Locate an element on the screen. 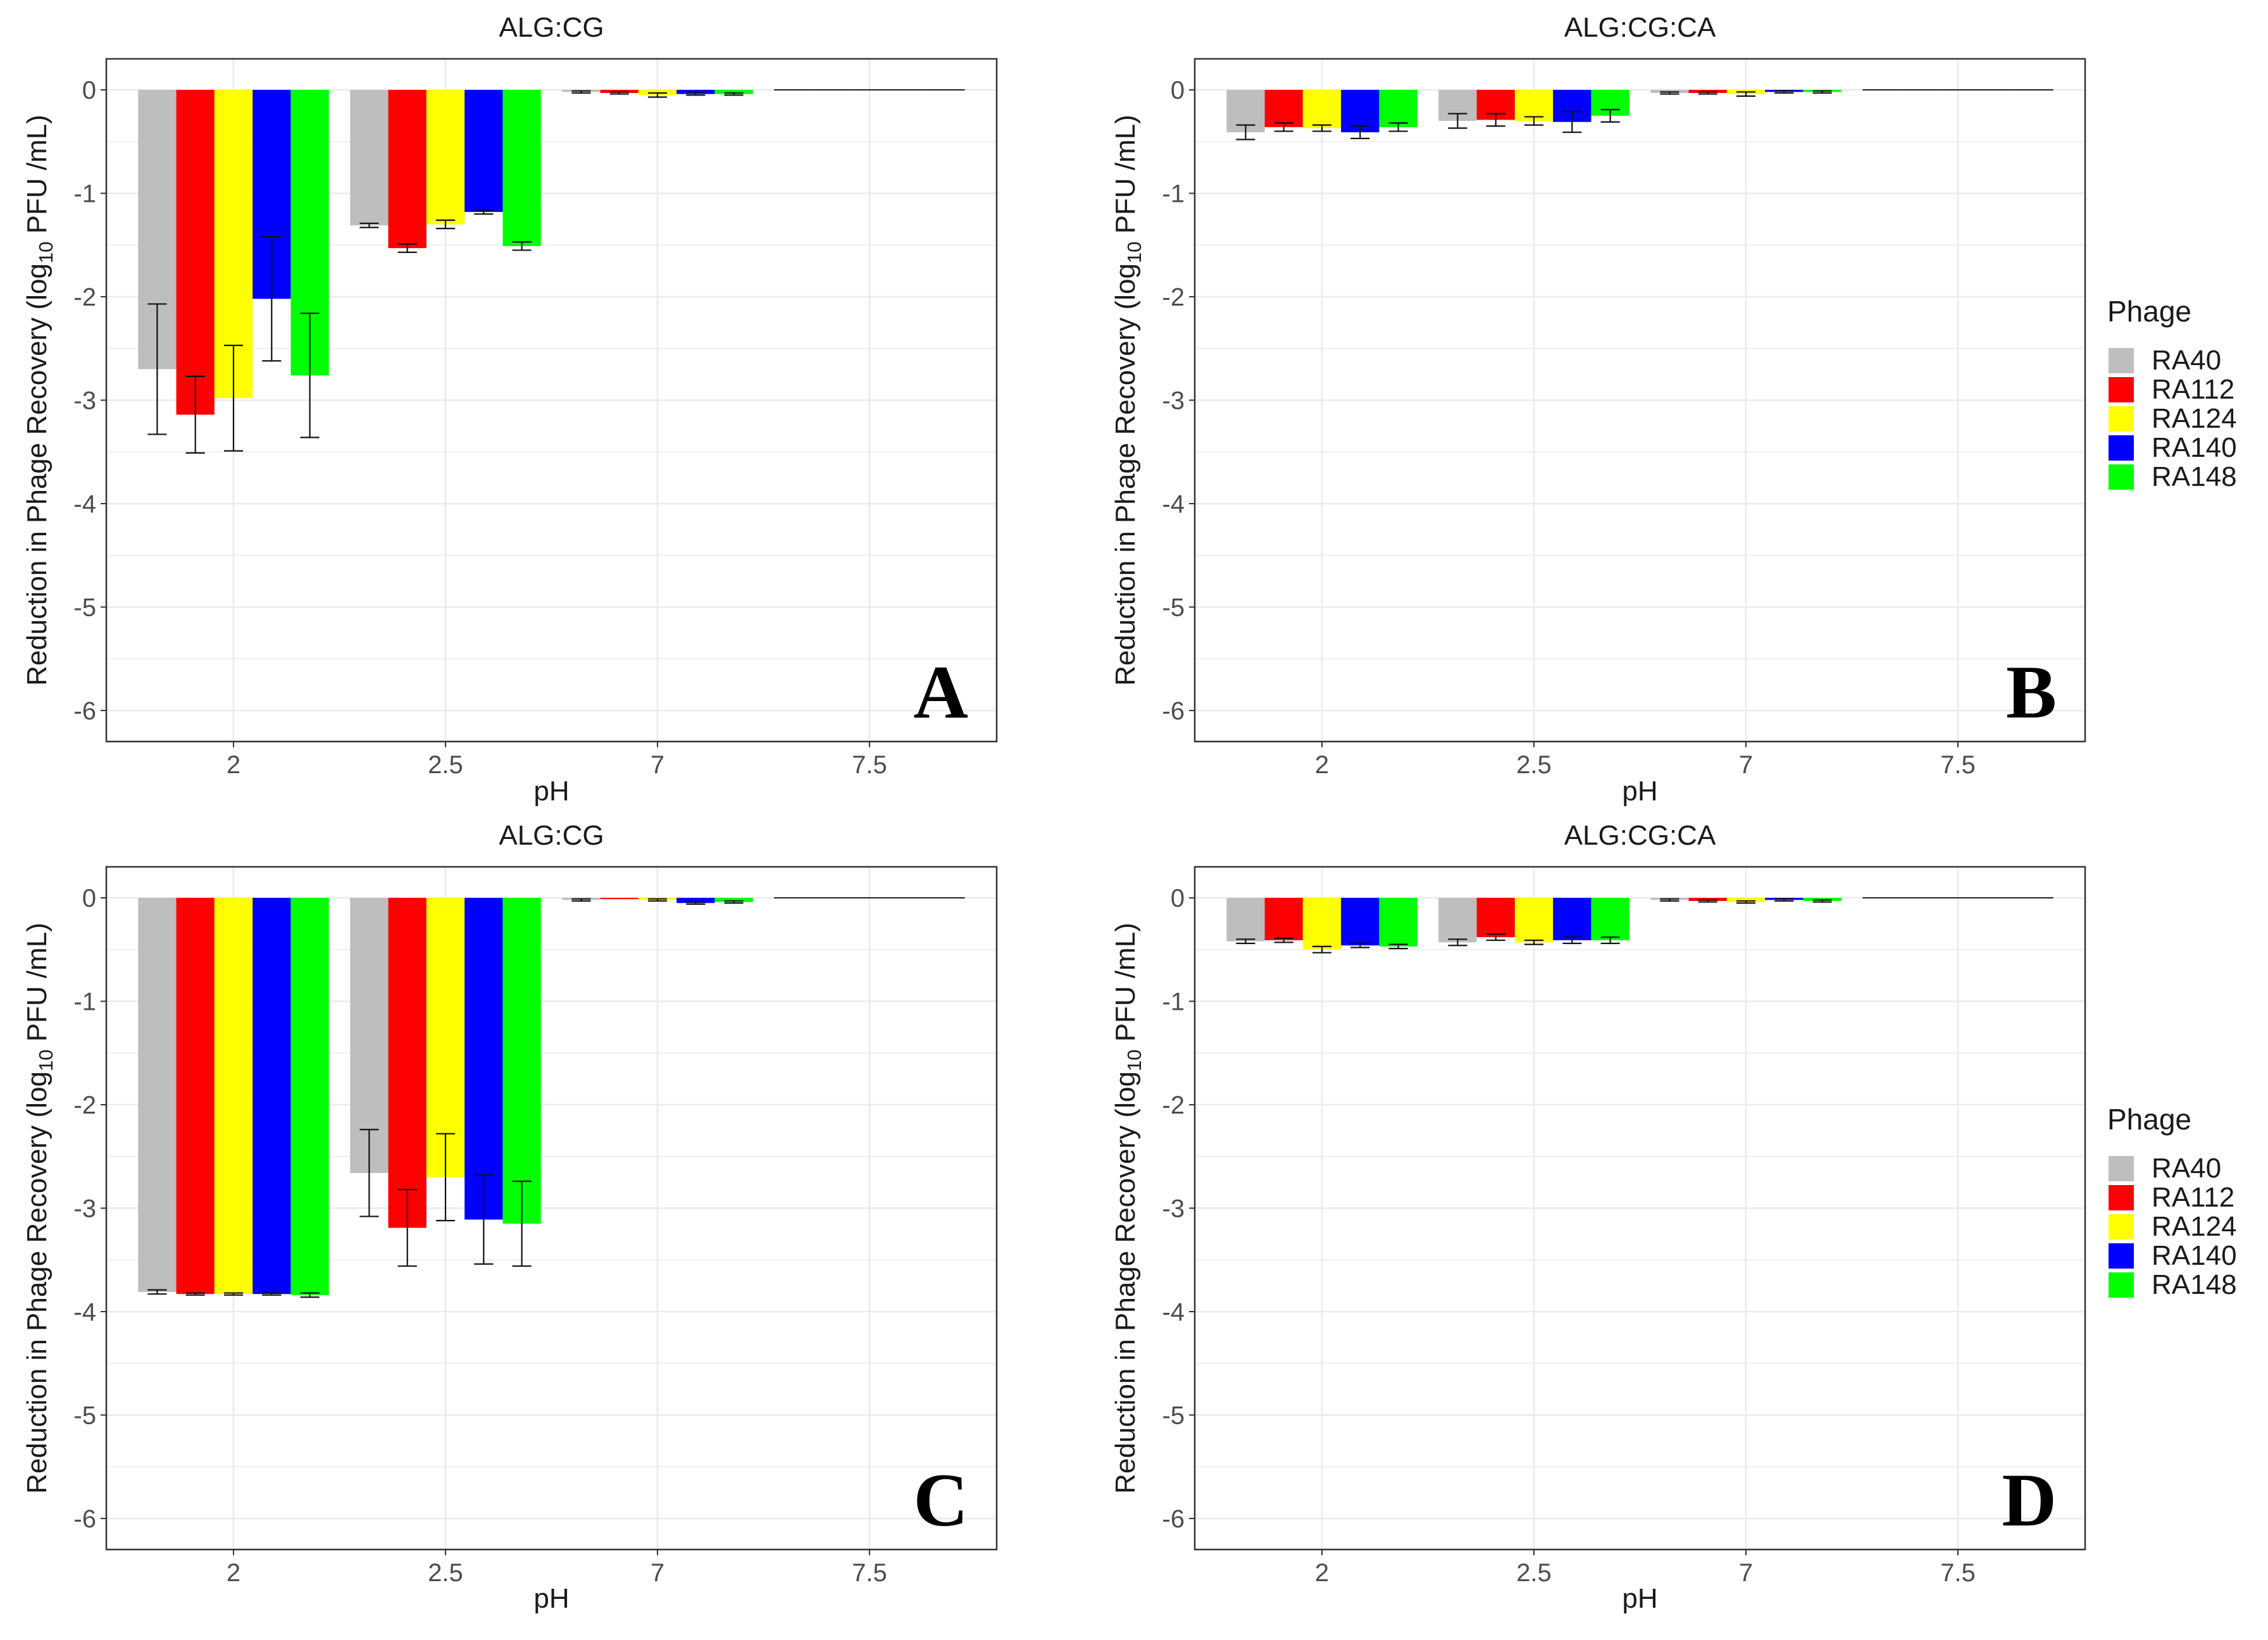  legend-swatch-ra112 is located at coordinates (2121, 1198).